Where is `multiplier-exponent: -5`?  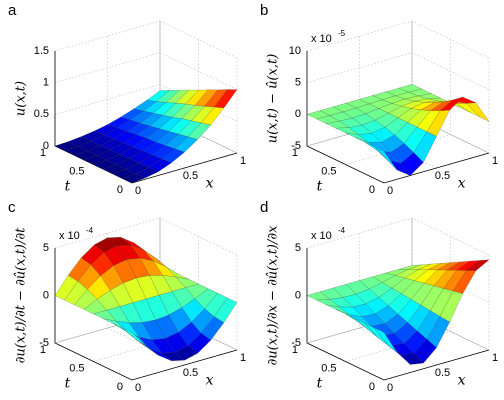
multiplier-exponent: -5 is located at coordinates (342, 33).